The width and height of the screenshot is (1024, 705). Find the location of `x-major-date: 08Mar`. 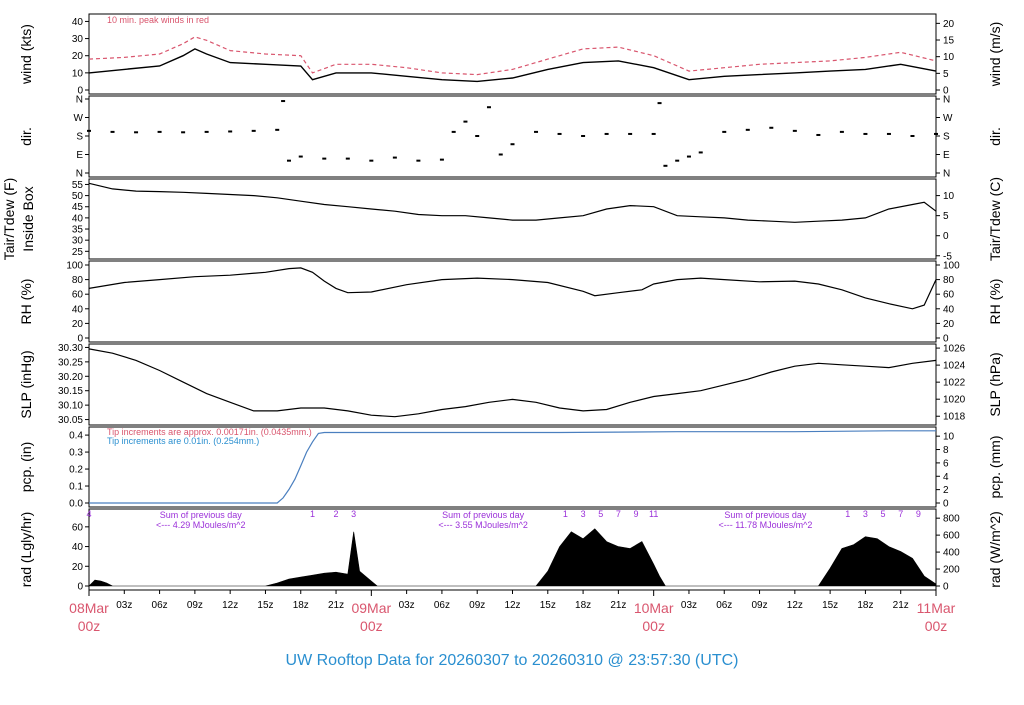

x-major-date: 08Mar is located at coordinates (89, 608).